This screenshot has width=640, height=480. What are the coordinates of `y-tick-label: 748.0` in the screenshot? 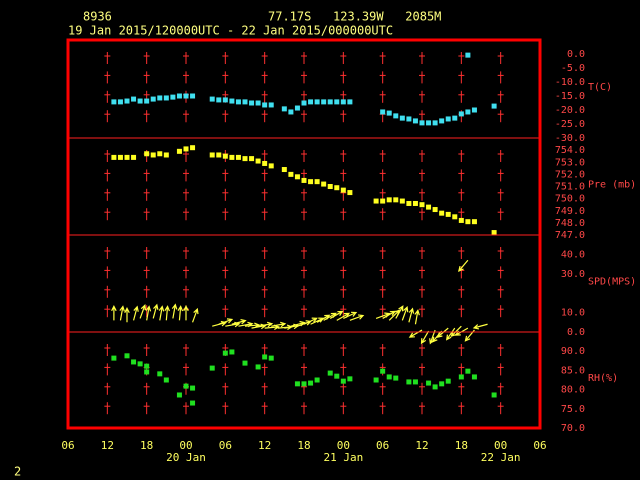 It's located at (570, 223).